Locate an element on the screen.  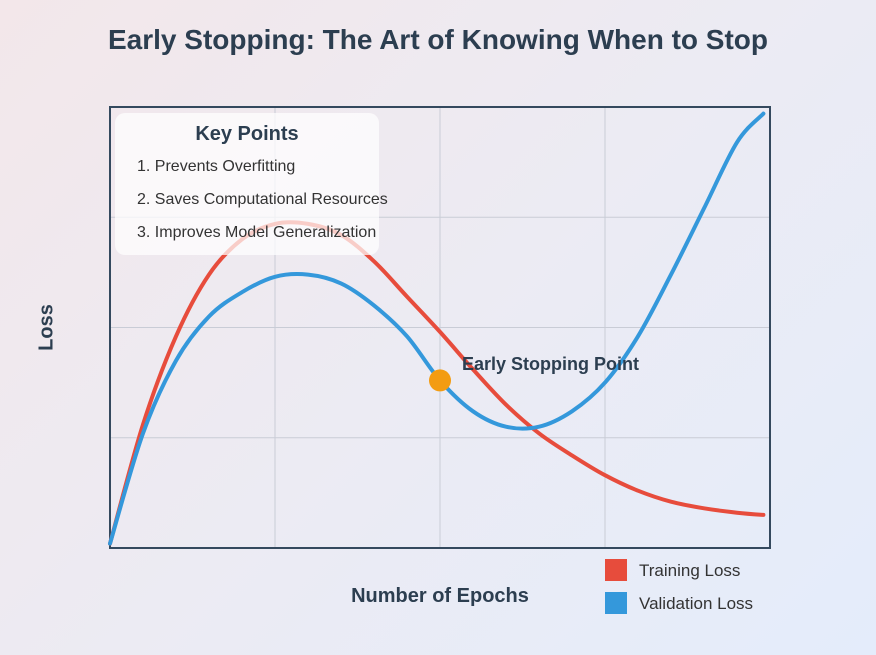
legend-label-validation: Validation Loss is located at coordinates (696, 603).